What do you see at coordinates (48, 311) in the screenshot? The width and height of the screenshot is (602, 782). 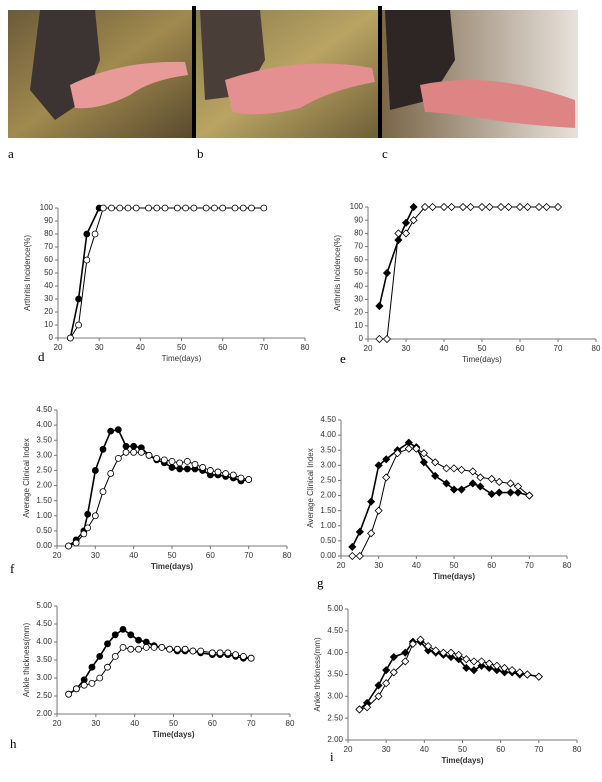 I see `y-tick-label: 20` at bounding box center [48, 311].